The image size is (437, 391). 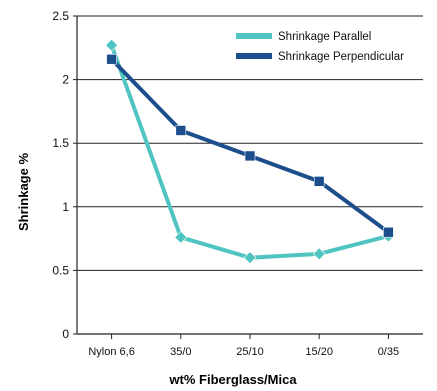 What do you see at coordinates (65, 80) in the screenshot?
I see `y-tick-label: 2` at bounding box center [65, 80].